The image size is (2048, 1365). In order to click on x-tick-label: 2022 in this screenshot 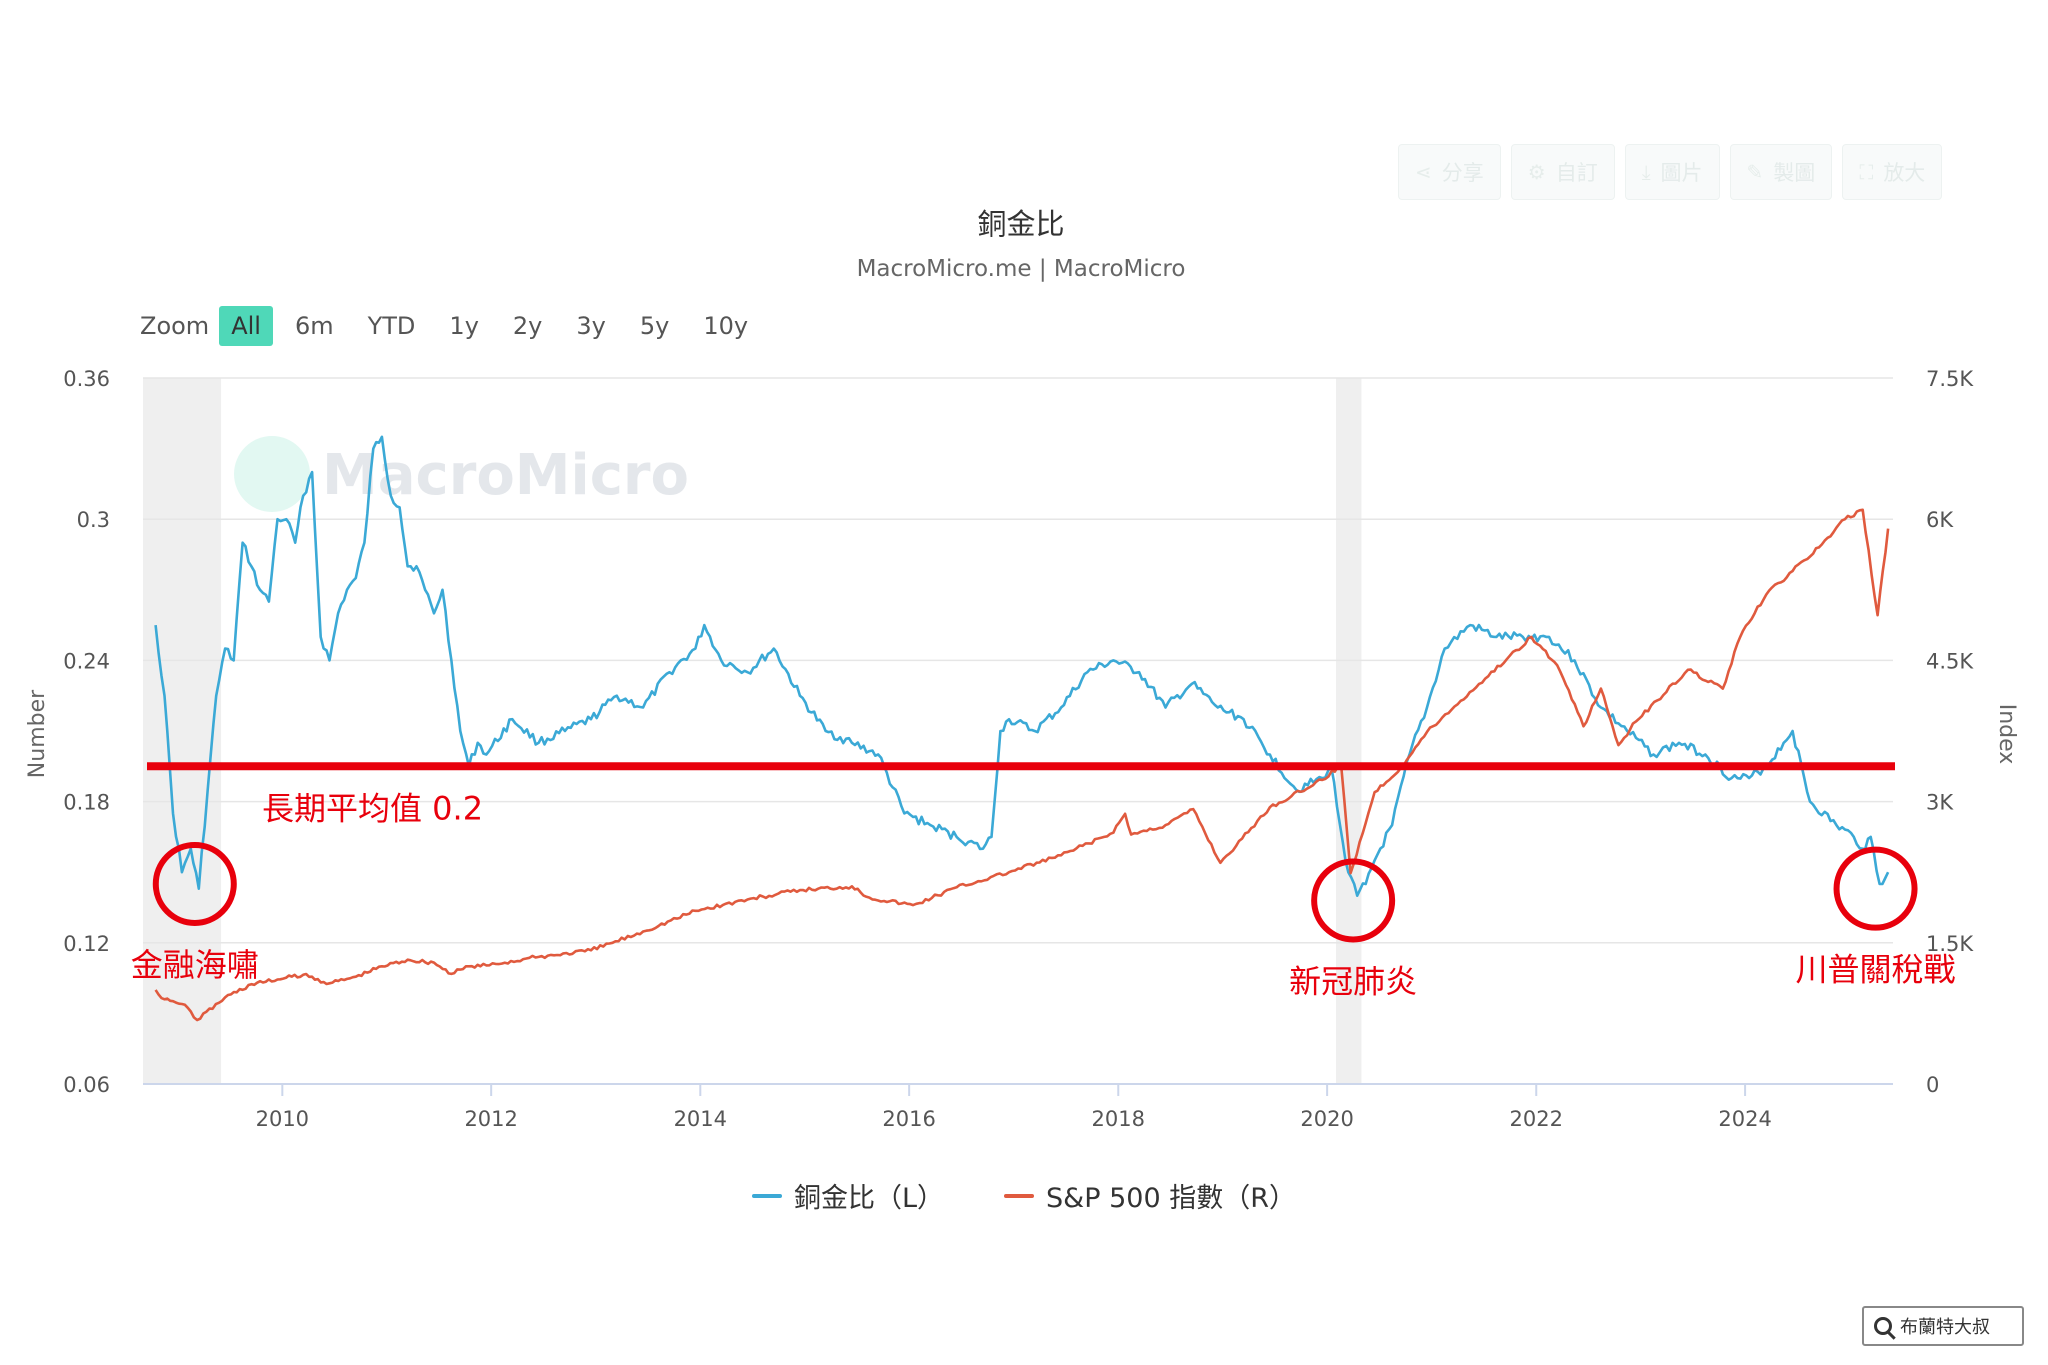, I will do `click(1536, 1119)`.